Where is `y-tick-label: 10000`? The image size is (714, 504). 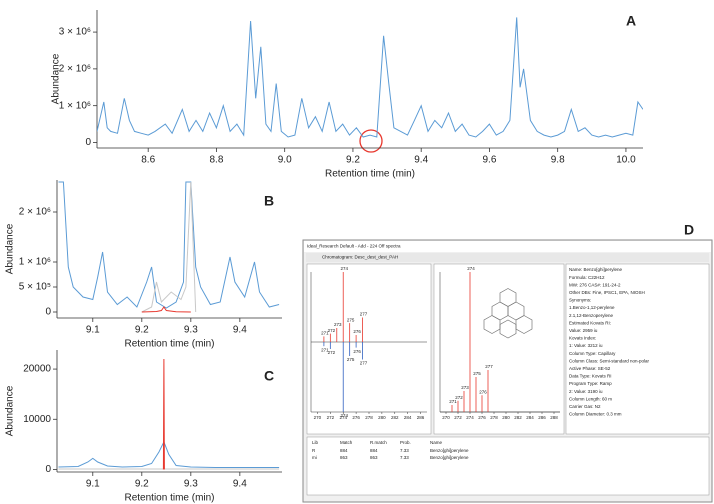
y-tick-label: 10000 is located at coordinates (37, 419).